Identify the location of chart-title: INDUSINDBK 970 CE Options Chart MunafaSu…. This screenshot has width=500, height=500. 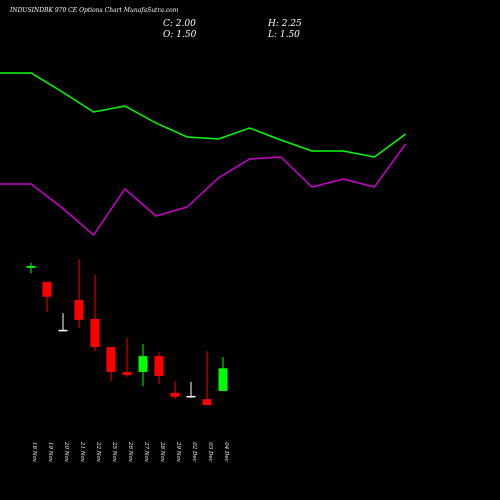
(94, 10).